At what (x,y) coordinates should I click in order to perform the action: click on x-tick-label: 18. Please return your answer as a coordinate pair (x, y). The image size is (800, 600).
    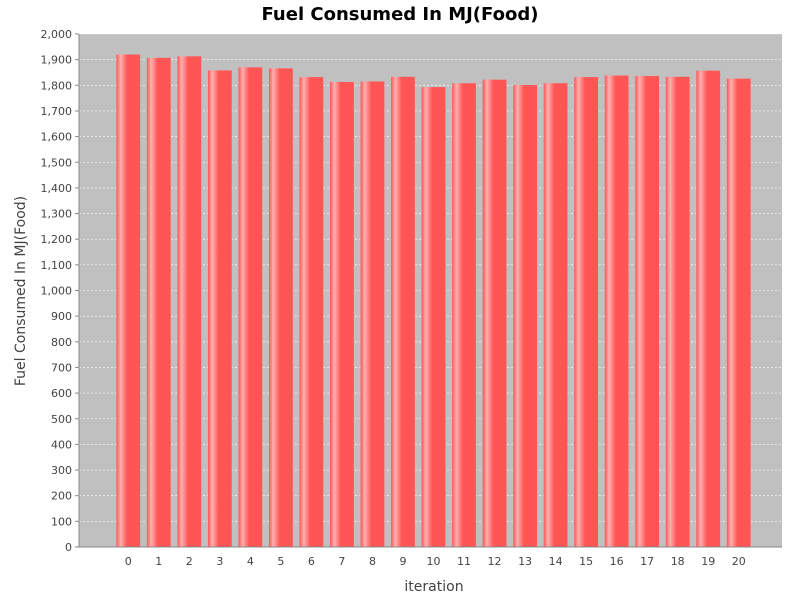
    Looking at the image, I should click on (678, 561).